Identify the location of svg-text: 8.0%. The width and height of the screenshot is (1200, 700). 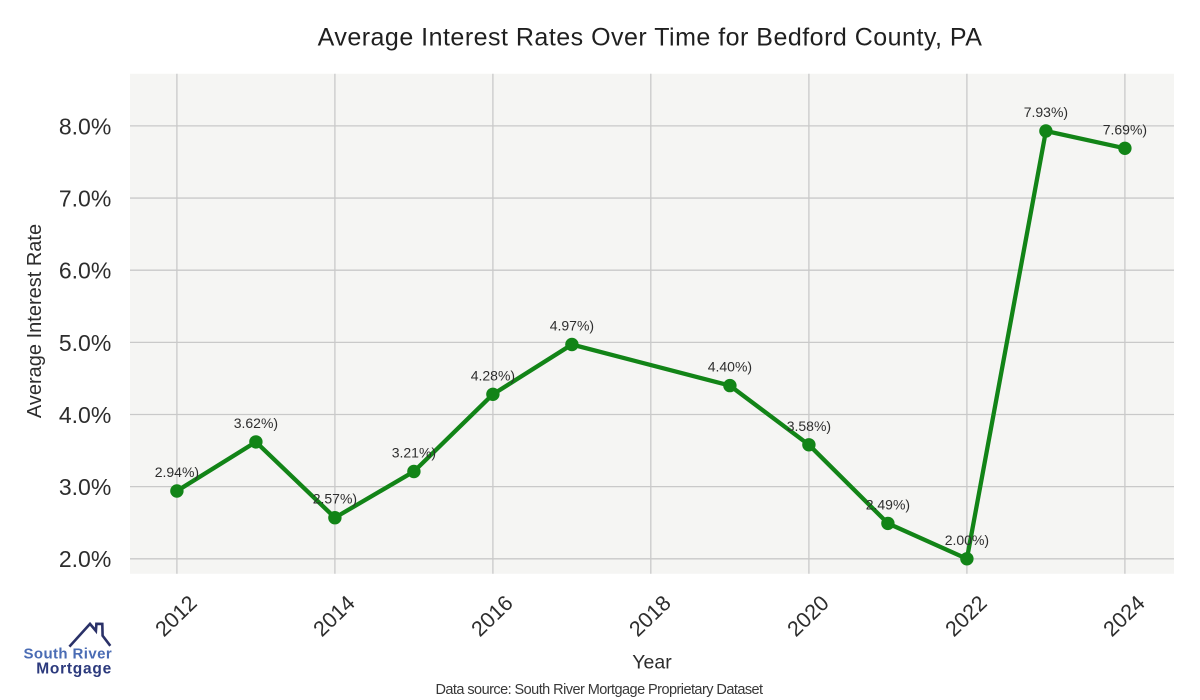
(85, 126).